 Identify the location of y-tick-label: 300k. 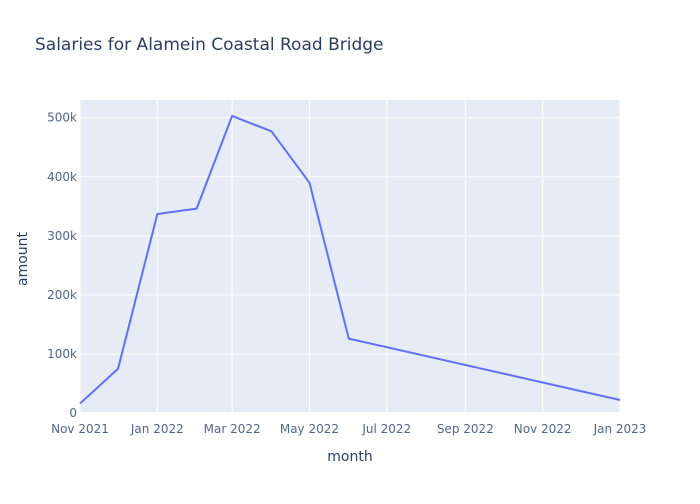
(62, 236).